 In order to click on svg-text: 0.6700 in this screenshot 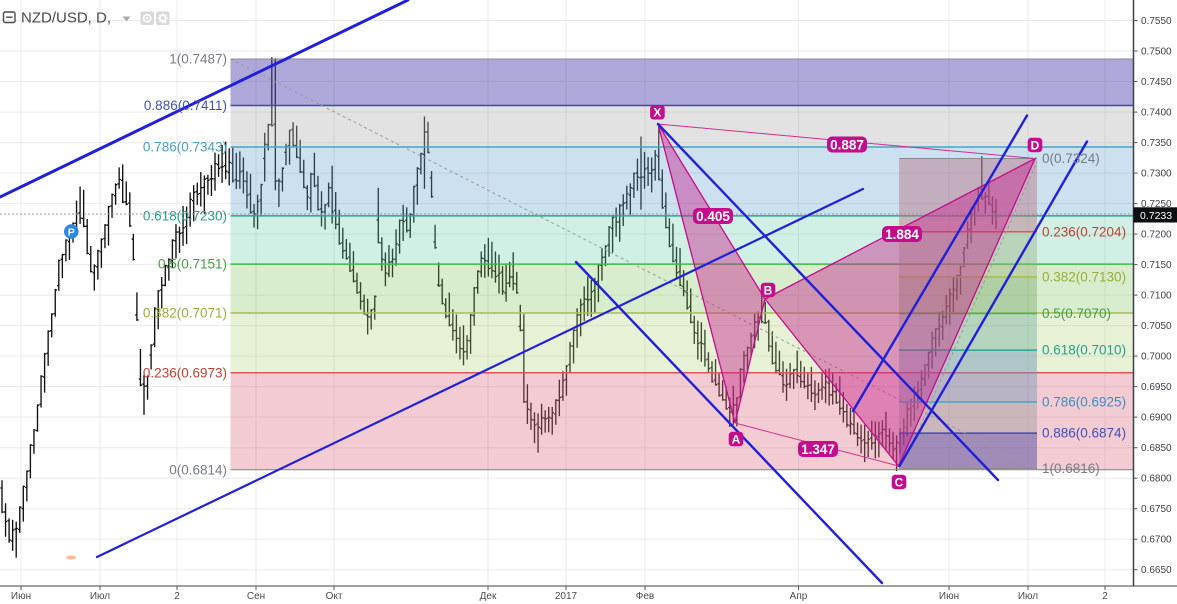, I will do `click(1156, 540)`.